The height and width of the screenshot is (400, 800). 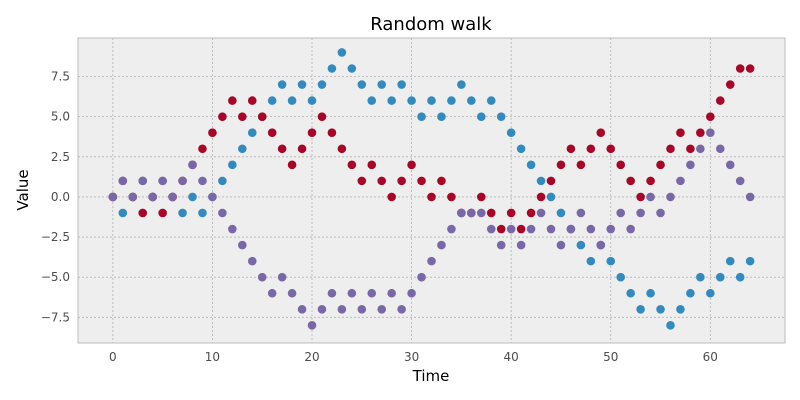 What do you see at coordinates (60, 117) in the screenshot?
I see `y-tick-label: 5.0` at bounding box center [60, 117].